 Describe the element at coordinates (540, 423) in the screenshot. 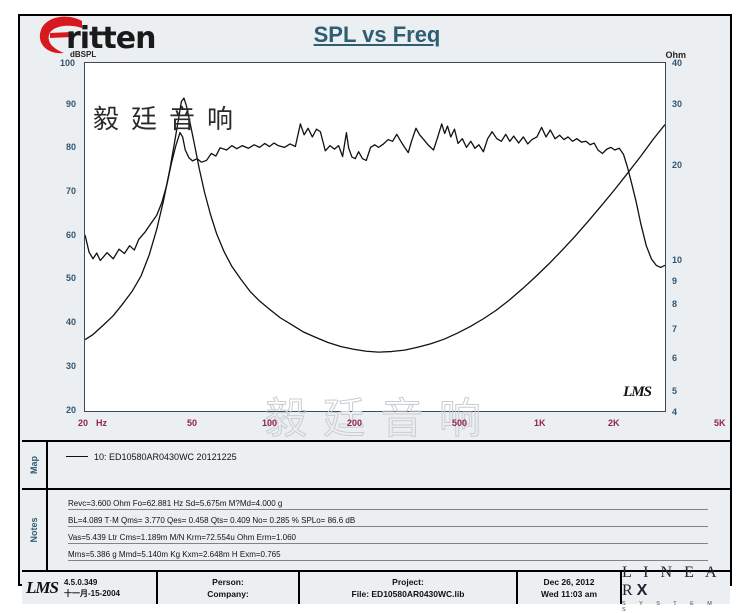

I see `x-tick-1K: 1K` at that location.